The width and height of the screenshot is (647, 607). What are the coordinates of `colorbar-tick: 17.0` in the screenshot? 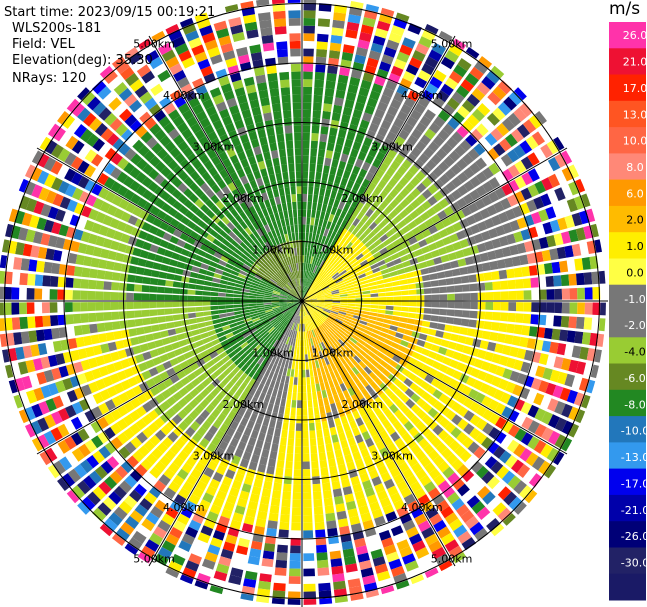 It's located at (635, 88).